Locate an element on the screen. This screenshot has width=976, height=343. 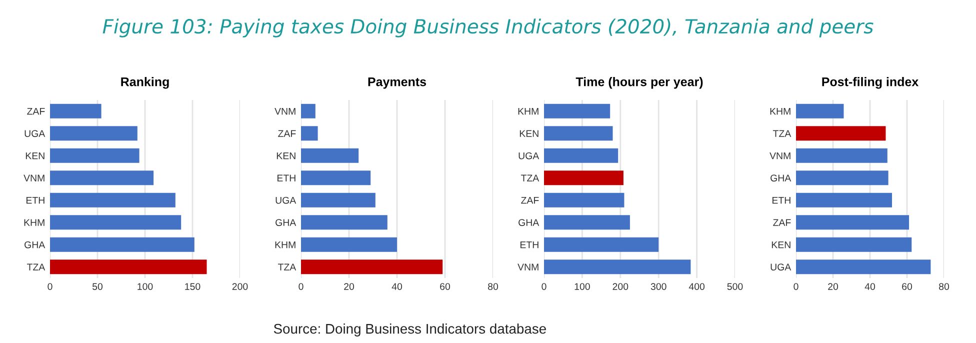
x-tick-label: 150 is located at coordinates (192, 286).